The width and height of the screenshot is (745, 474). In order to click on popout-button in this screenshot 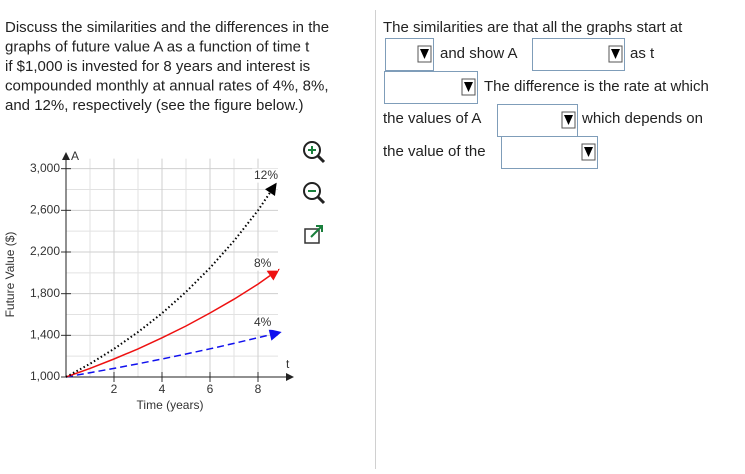, I will do `click(313, 234)`.